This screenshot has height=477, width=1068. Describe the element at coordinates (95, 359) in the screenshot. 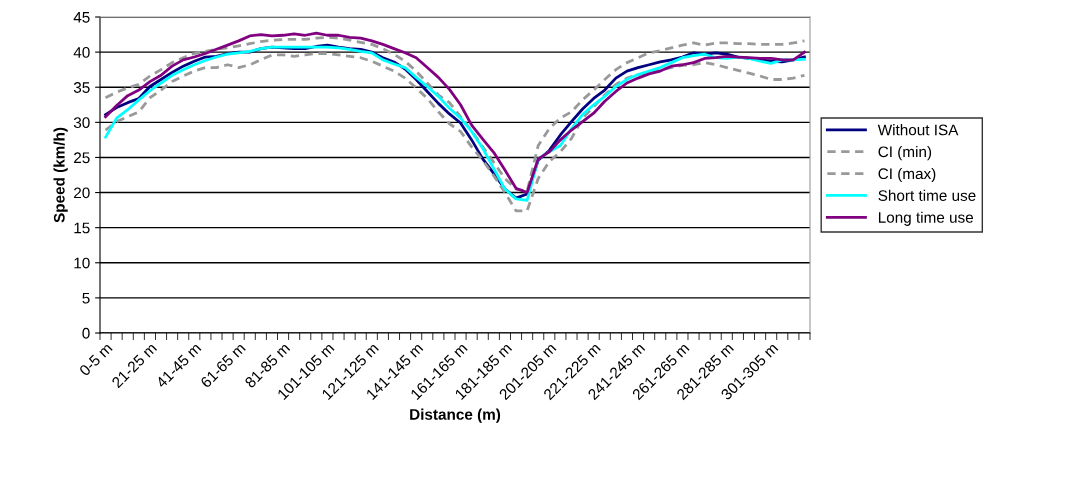

I see `x-tick-label: 0-5 m` at that location.